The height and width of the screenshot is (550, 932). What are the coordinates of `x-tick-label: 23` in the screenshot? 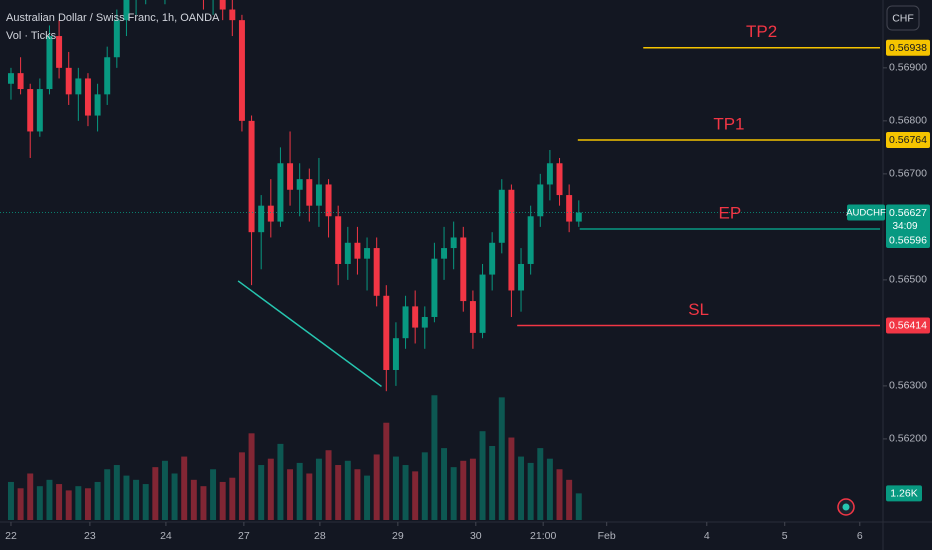 It's located at (90, 536).